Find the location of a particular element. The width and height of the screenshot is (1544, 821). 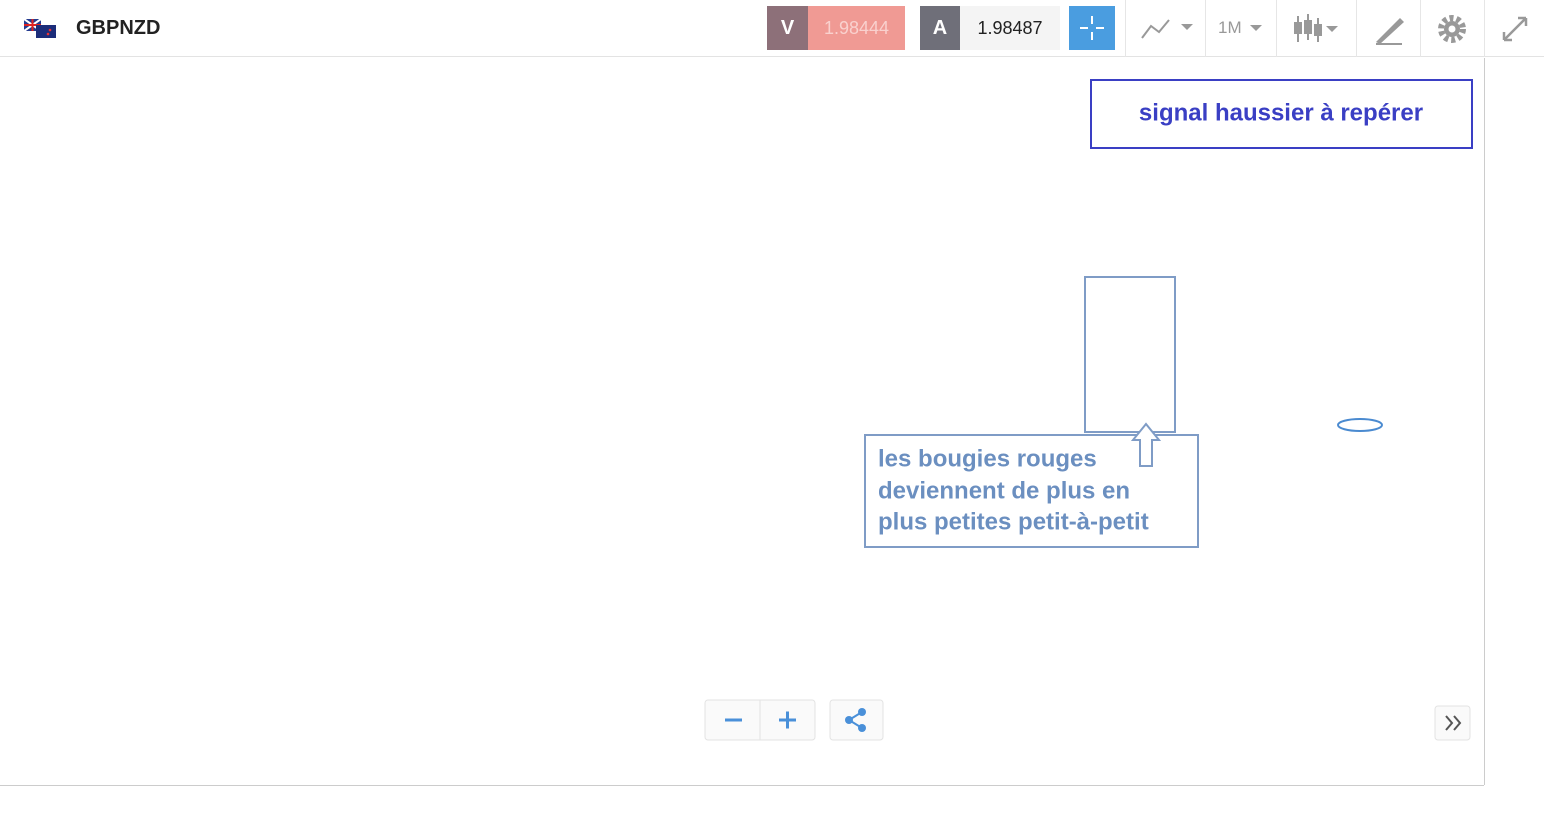

fullscreen-button is located at coordinates (1515, 29).